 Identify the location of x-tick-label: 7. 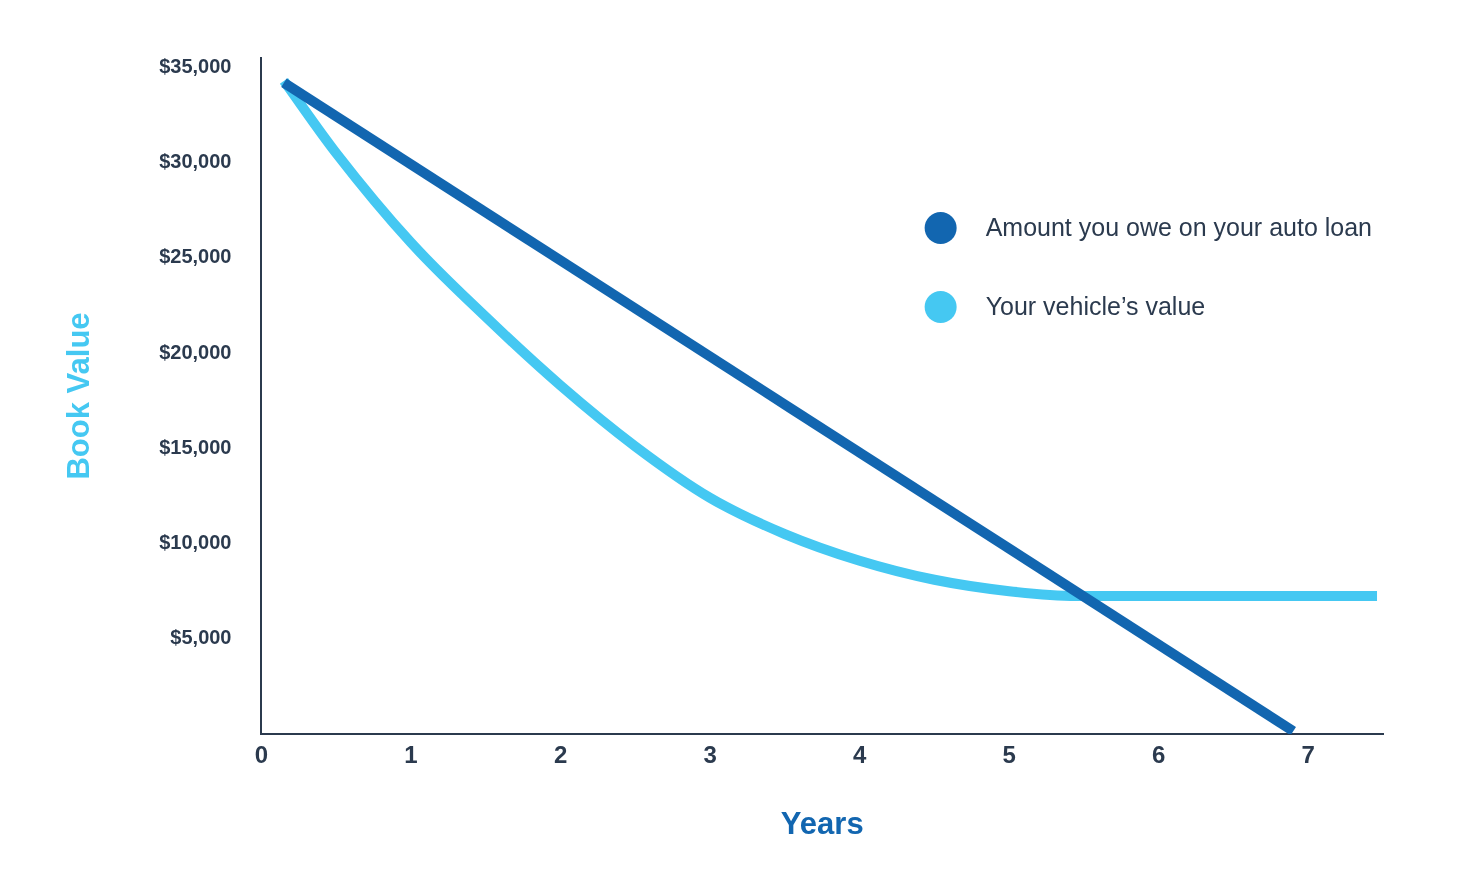
(1308, 755).